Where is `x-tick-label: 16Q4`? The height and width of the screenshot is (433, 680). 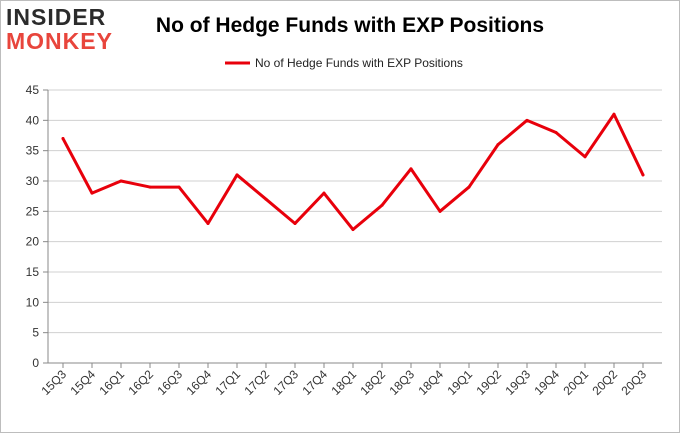
x-tick-label: 16Q4 is located at coordinates (198, 382).